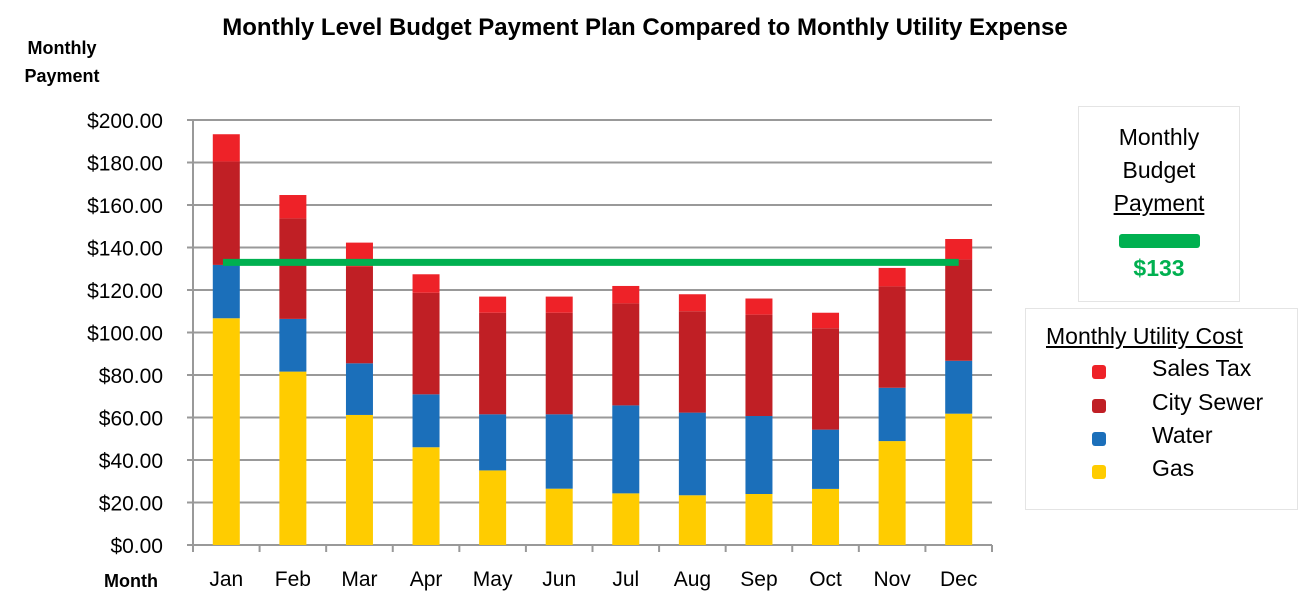  What do you see at coordinates (125, 334) in the screenshot?
I see `y-tick-label: $100.00` at bounding box center [125, 334].